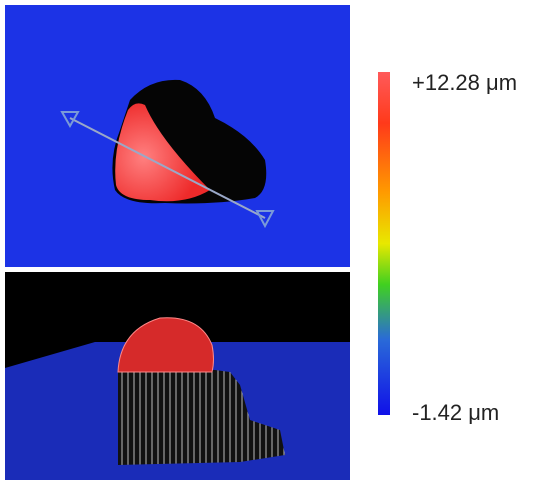 This screenshot has height=487, width=559. I want to click on colorbar-min-label: -1.42 μm, so click(455, 412).